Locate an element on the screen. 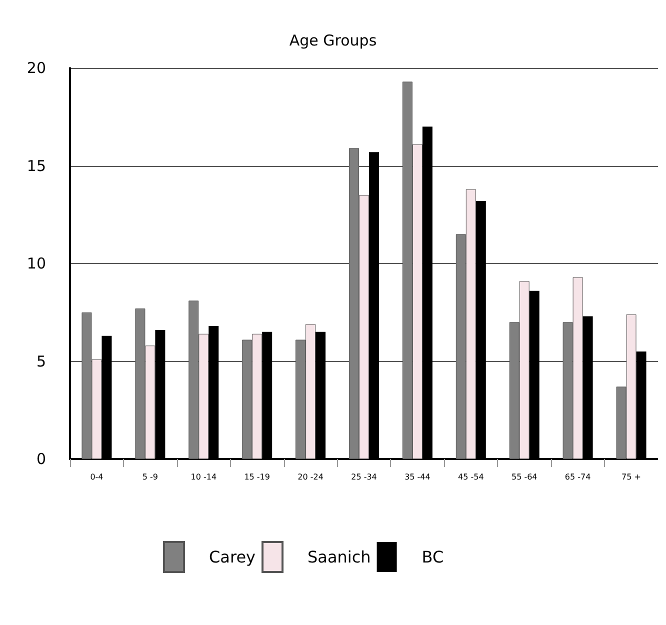 Image resolution: width=666 pixels, height=625 pixels. legend-label: BC is located at coordinates (433, 557).